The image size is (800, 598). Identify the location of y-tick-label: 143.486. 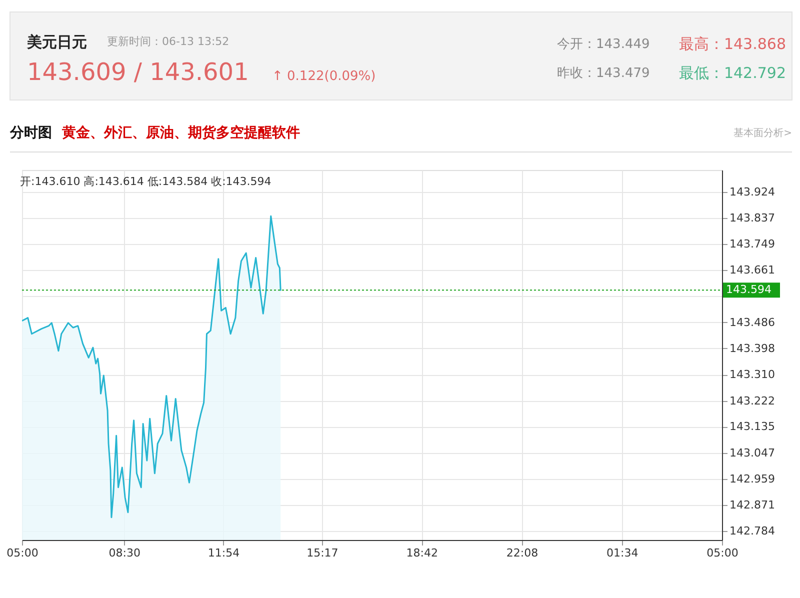
(752, 322).